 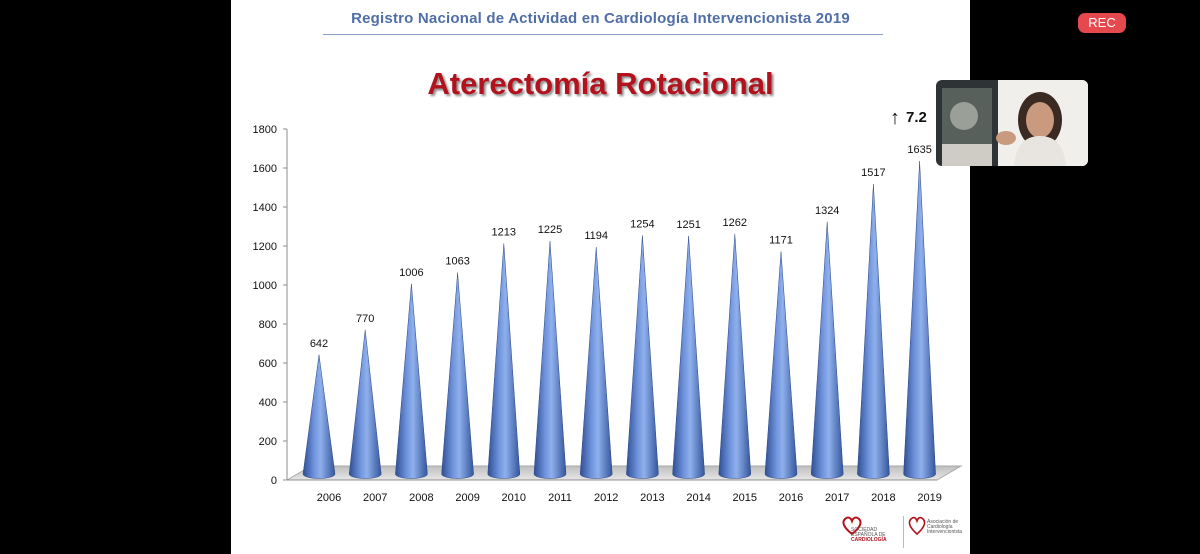 I want to click on header-divider, so click(x=603, y=34).